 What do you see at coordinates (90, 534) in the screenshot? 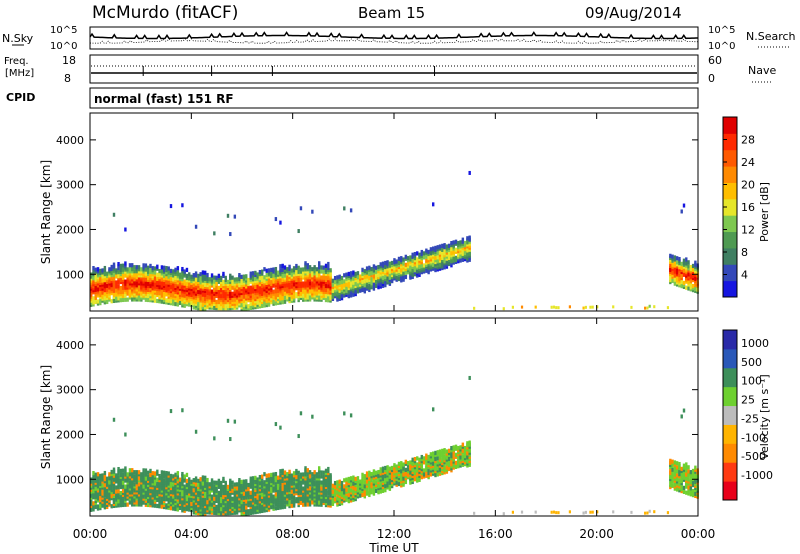
I see `x-tick-label: 00:00` at bounding box center [90, 534].